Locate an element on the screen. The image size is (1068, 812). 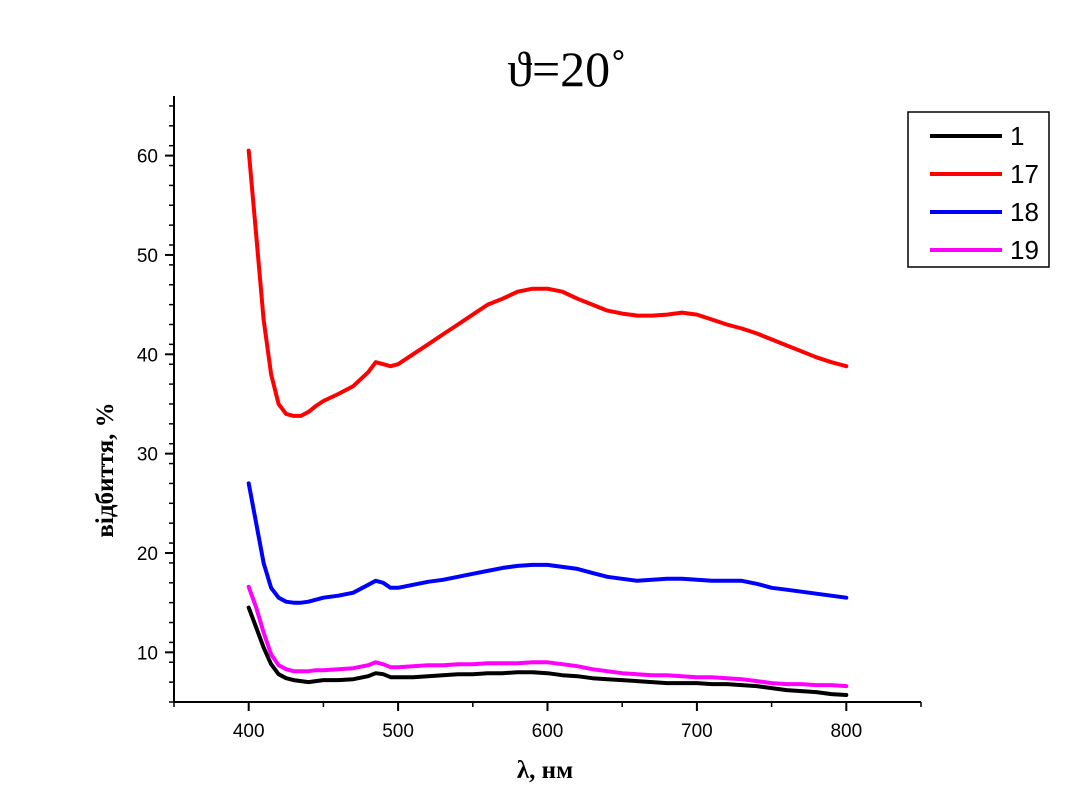
legend: 1 17 18 19 is located at coordinates (978, 189).